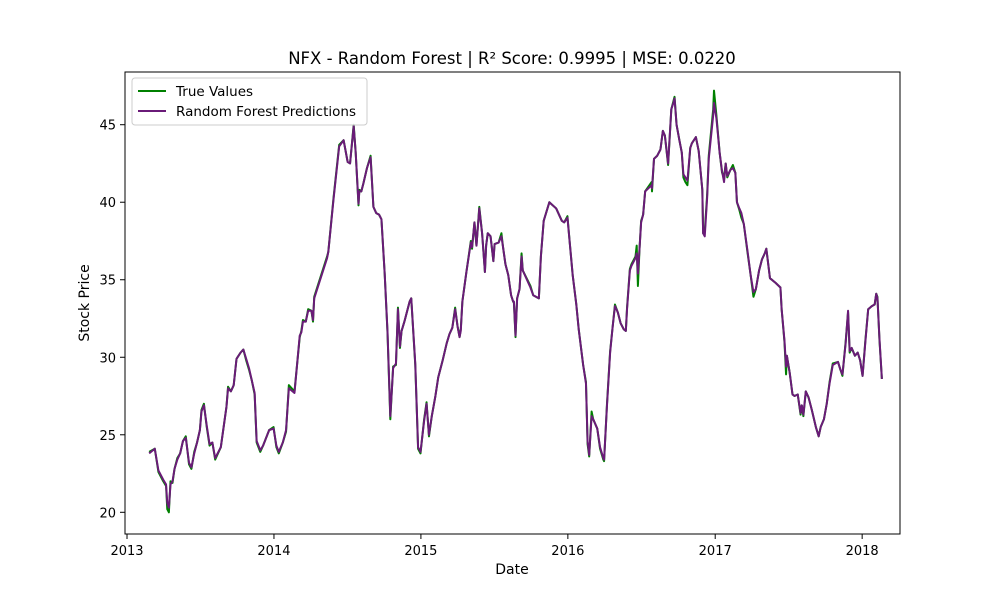 The width and height of the screenshot is (1000, 600). What do you see at coordinates (107, 126) in the screenshot?
I see `y-tick-label: 45` at bounding box center [107, 126].